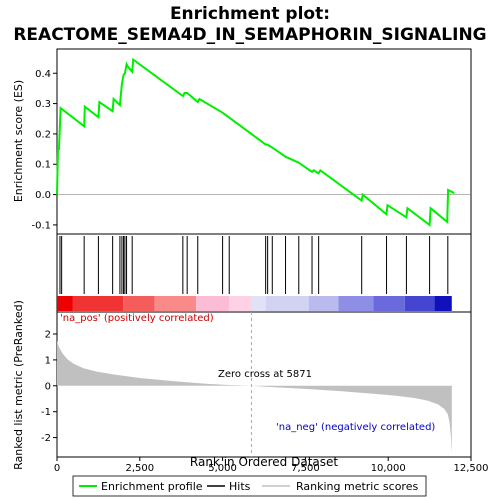 This screenshot has width=500, height=500. What do you see at coordinates (388, 468) in the screenshot?
I see `x-tick-label: 10,000` at bounding box center [388, 468].